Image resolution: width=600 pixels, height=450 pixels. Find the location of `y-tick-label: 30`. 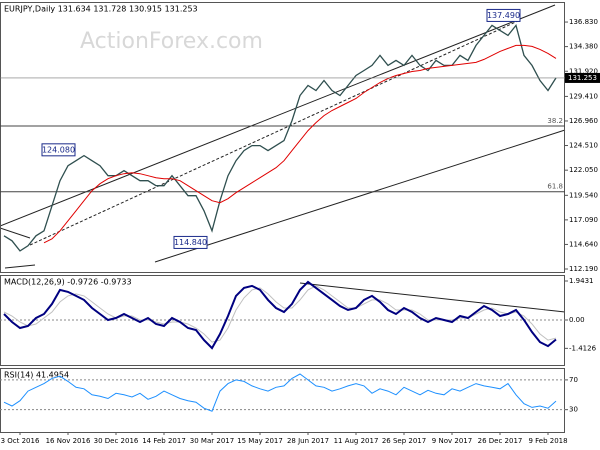

y-tick-label: 30 is located at coordinates (573, 410).